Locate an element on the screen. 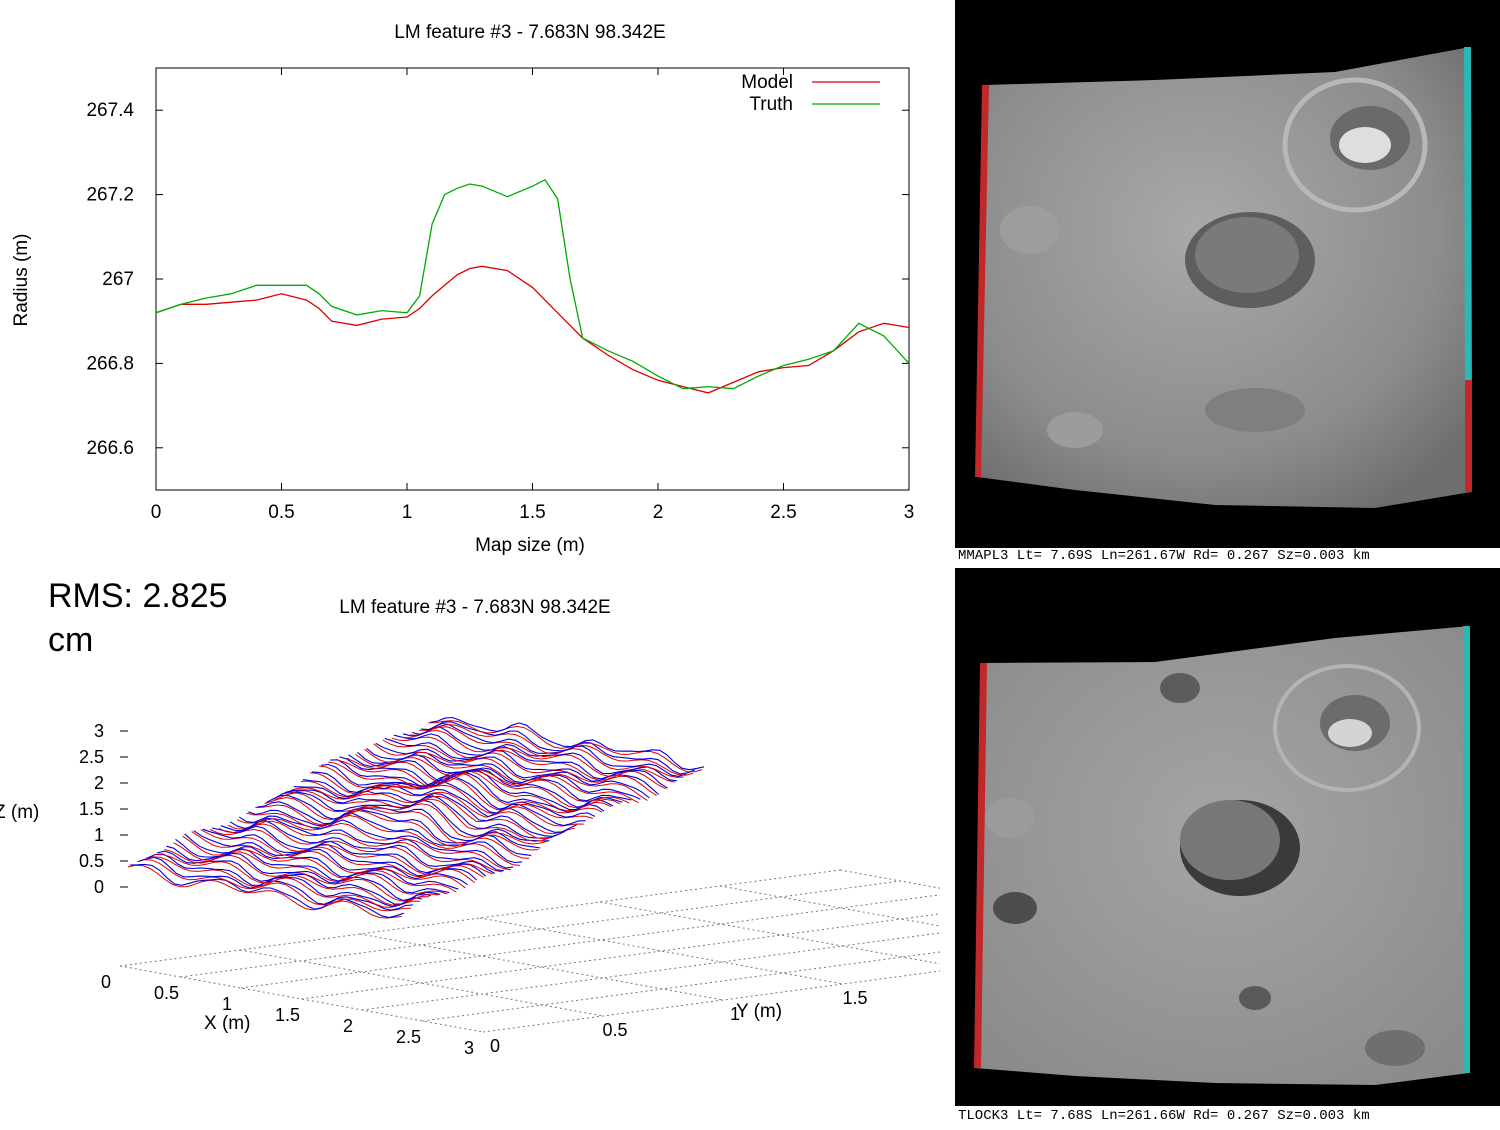  z-tick-label: 0 is located at coordinates (99, 887).